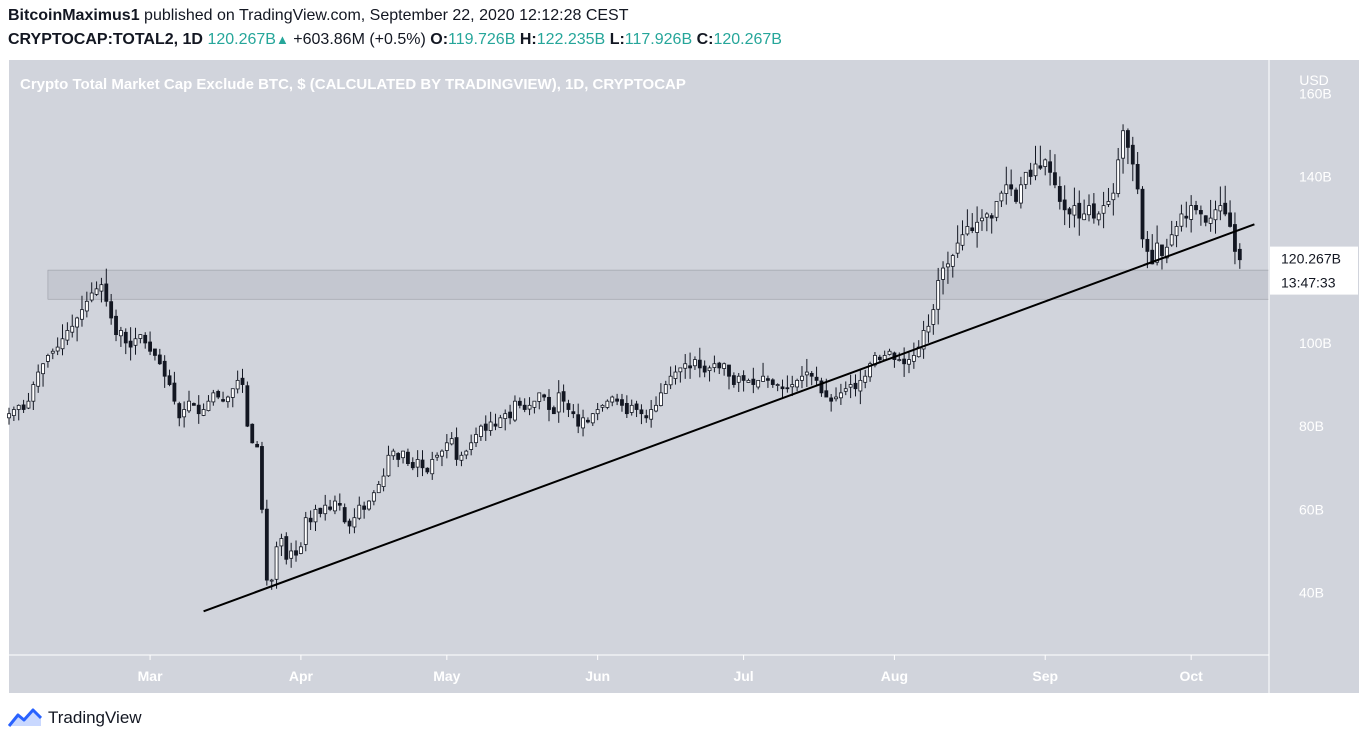 This screenshot has width=1368, height=744. Describe the element at coordinates (301, 676) in the screenshot. I see `time-tick-label: Apr` at that location.